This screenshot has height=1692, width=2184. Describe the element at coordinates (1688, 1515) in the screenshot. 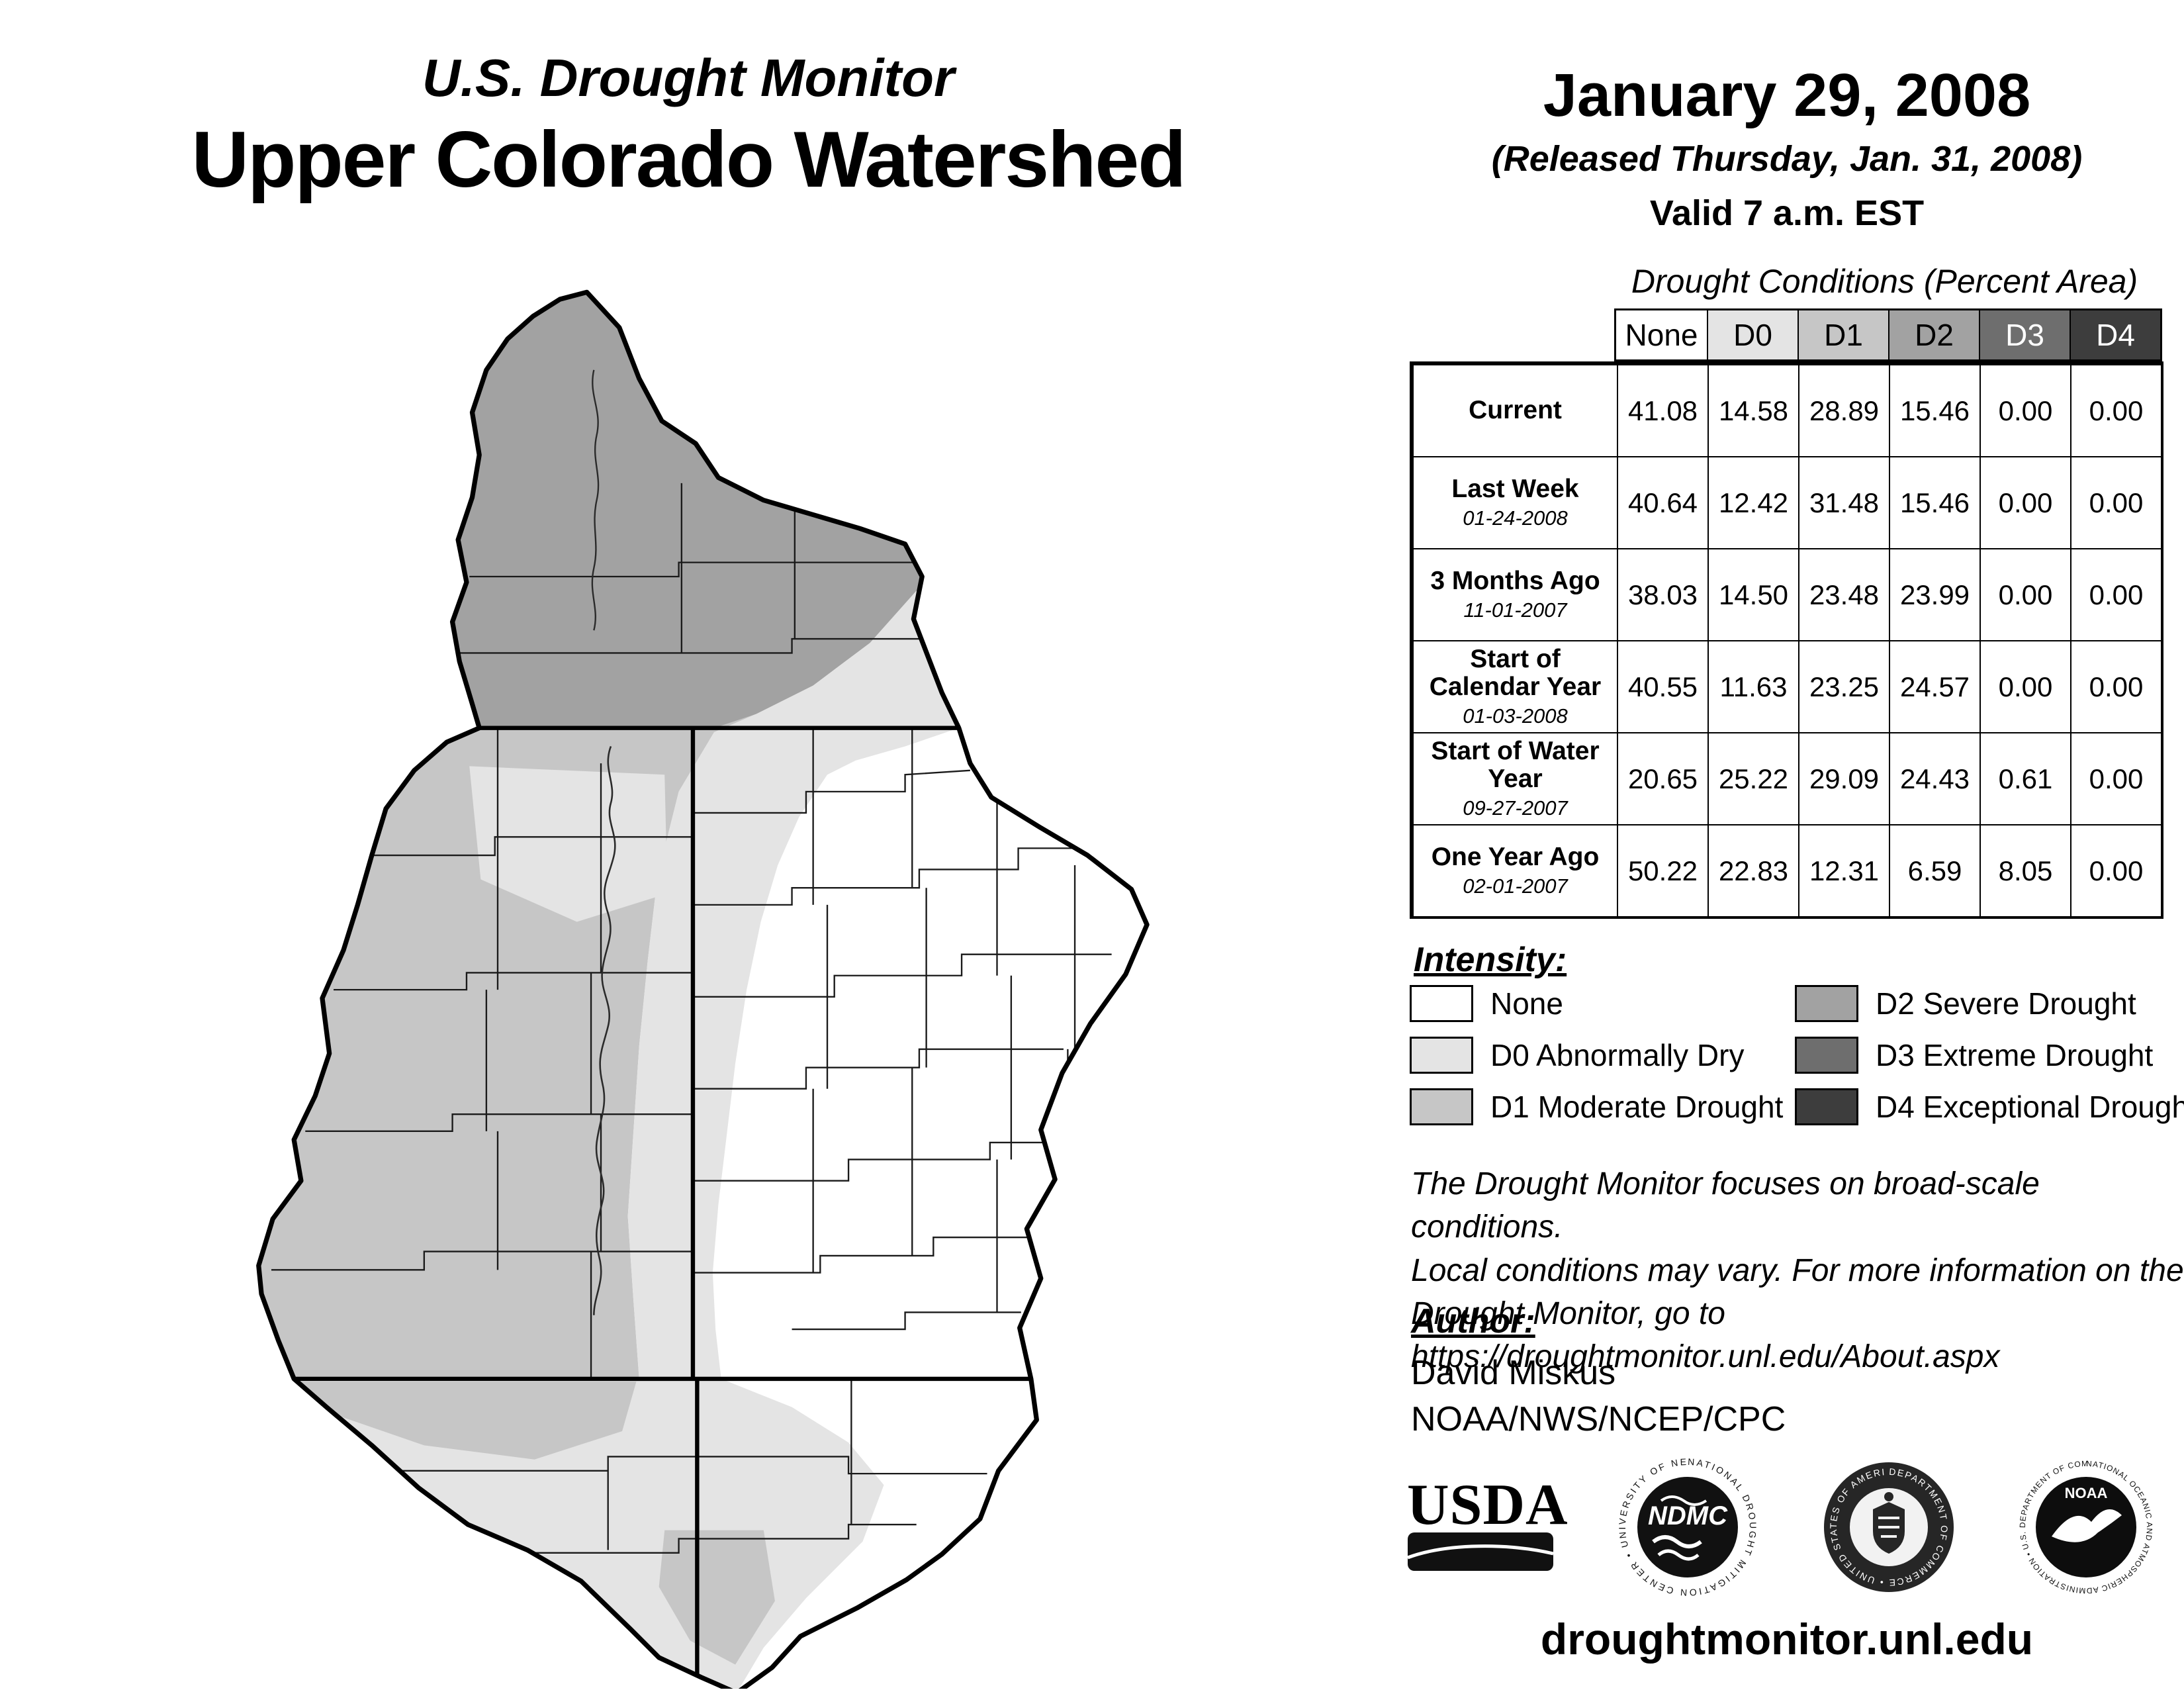

I see `svg-text: NDMC` at that location.